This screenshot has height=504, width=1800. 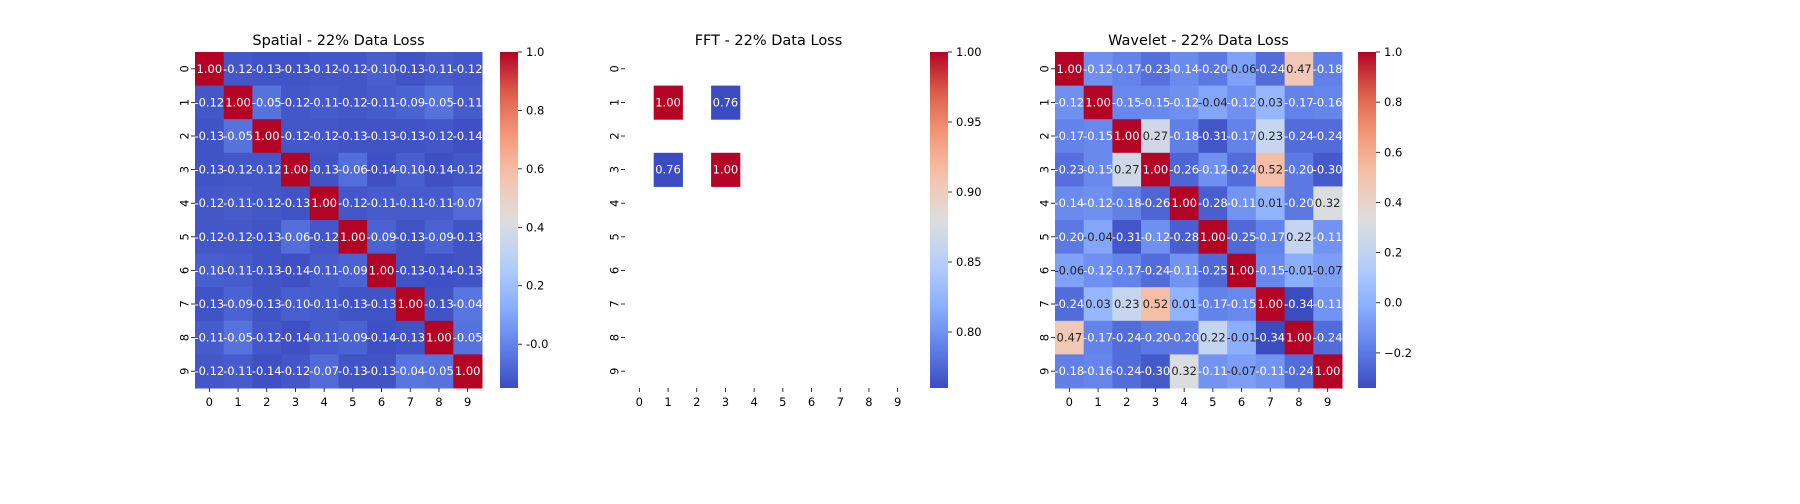 I want to click on x-tick-label: 5, so click(x=352, y=402).